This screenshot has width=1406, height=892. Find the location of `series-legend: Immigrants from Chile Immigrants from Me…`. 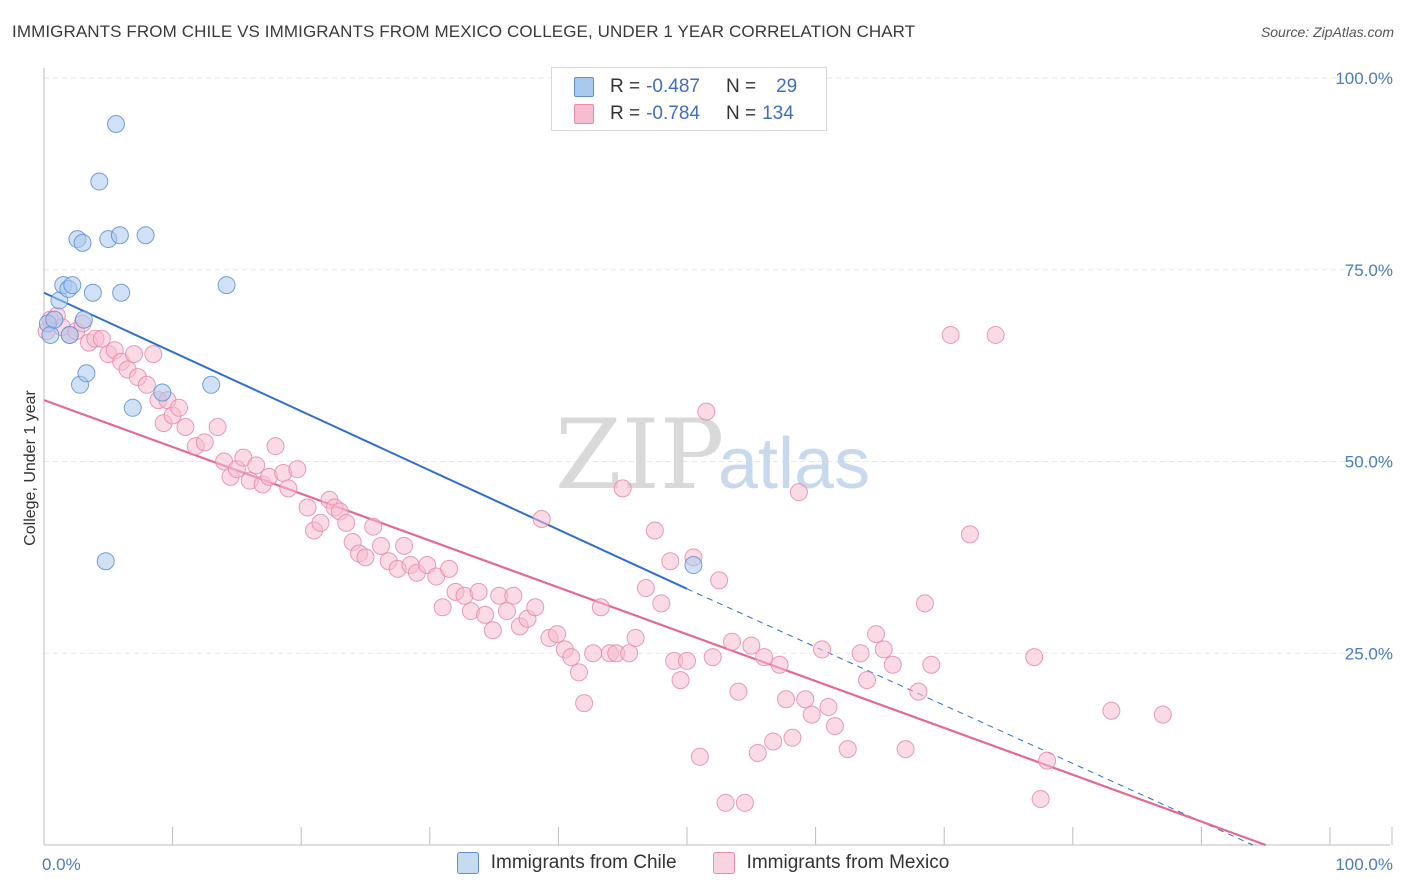

series-legend: Immigrants from Chile Immigrants from Me… is located at coordinates (703, 863).